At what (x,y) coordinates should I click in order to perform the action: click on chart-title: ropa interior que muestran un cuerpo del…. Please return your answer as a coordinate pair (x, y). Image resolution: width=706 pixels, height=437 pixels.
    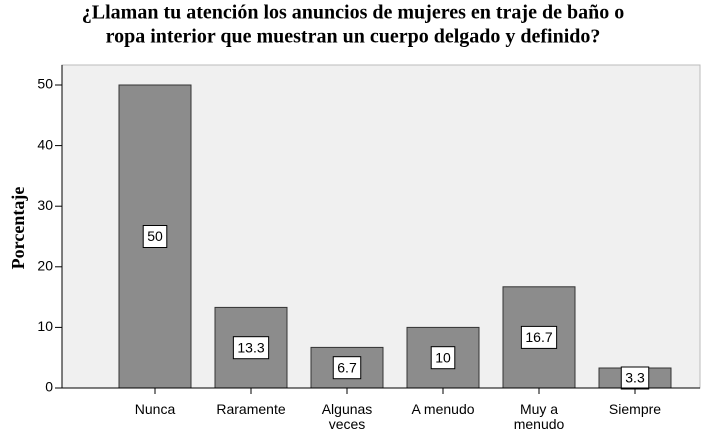
    Looking at the image, I should click on (353, 37).